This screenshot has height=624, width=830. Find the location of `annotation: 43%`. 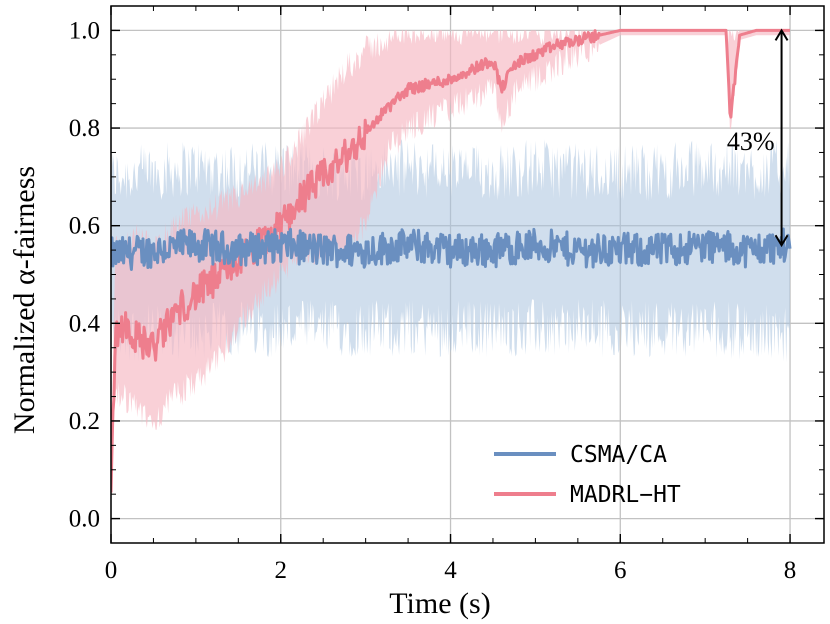

annotation: 43% is located at coordinates (758, 138).